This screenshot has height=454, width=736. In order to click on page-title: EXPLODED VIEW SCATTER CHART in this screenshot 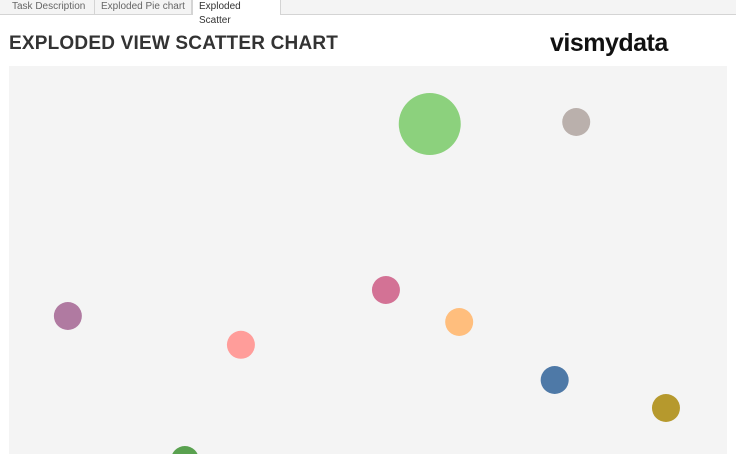, I will do `click(174, 43)`.